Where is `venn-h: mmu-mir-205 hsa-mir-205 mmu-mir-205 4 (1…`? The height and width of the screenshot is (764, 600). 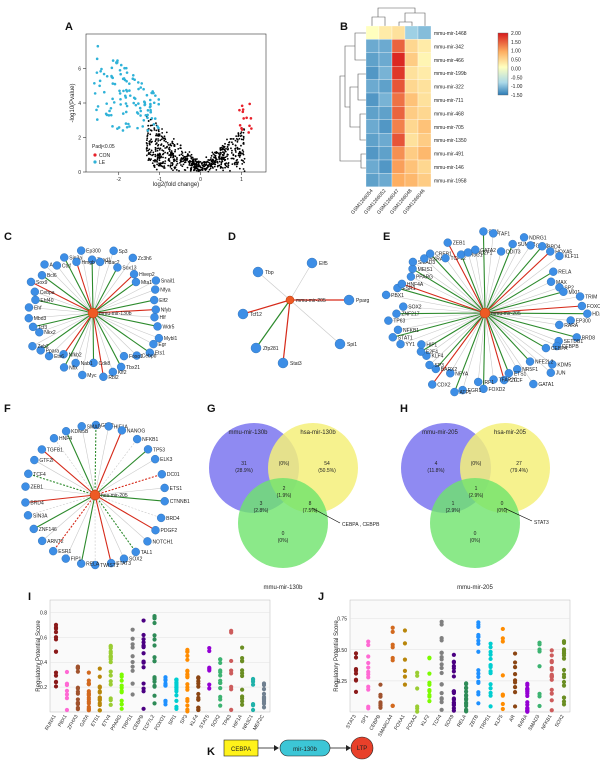 venn-h: mmu-mir-205 hsa-mir-205 mmu-mir-205 4 (1… is located at coordinates (475, 507).